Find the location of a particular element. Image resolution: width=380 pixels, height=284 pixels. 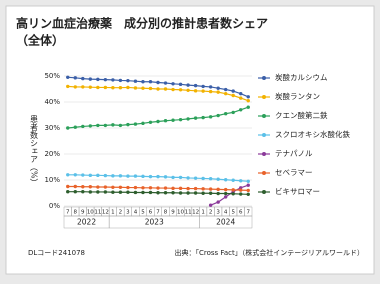

legend-label: スクロオキシ水酸化鉄 is located at coordinates (312, 134).